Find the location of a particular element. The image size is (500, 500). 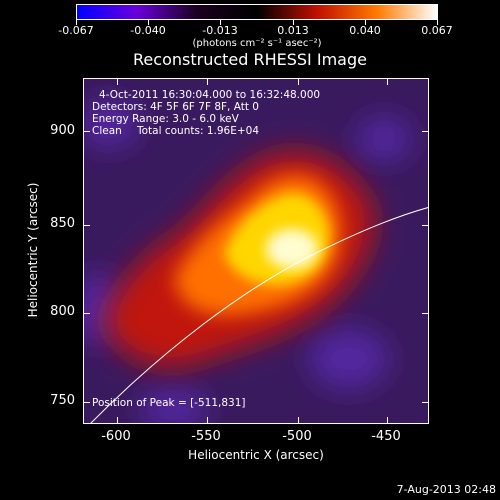

x-axis-title: Heliocentric X (arcsec) is located at coordinates (256, 455).